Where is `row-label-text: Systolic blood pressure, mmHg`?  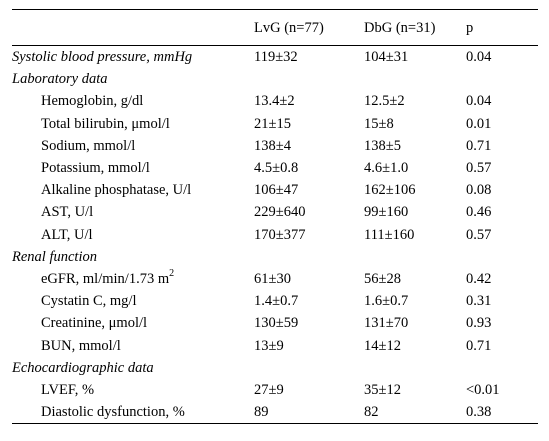 row-label-text: Systolic blood pressure, mmHg is located at coordinates (102, 57).